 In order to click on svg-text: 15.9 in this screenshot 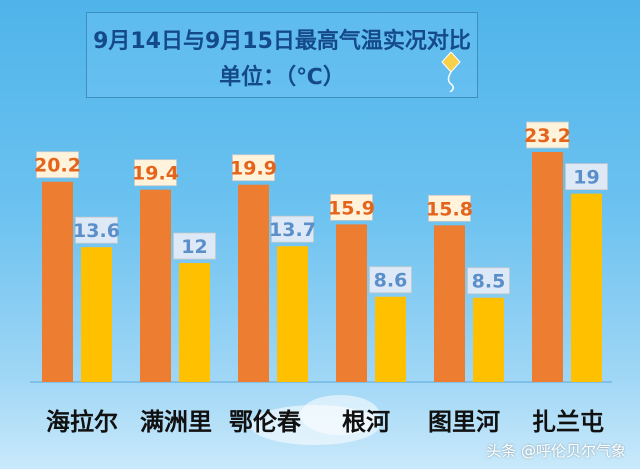, I will do `click(351, 208)`.